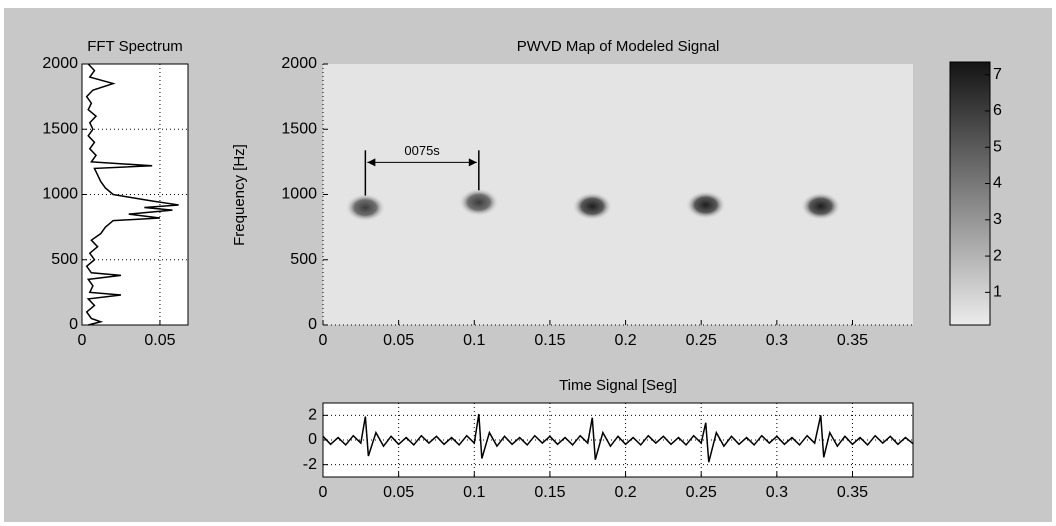 This screenshot has width=1056, height=526. What do you see at coordinates (312, 415) in the screenshot?
I see `y-tick-label: 2` at bounding box center [312, 415].